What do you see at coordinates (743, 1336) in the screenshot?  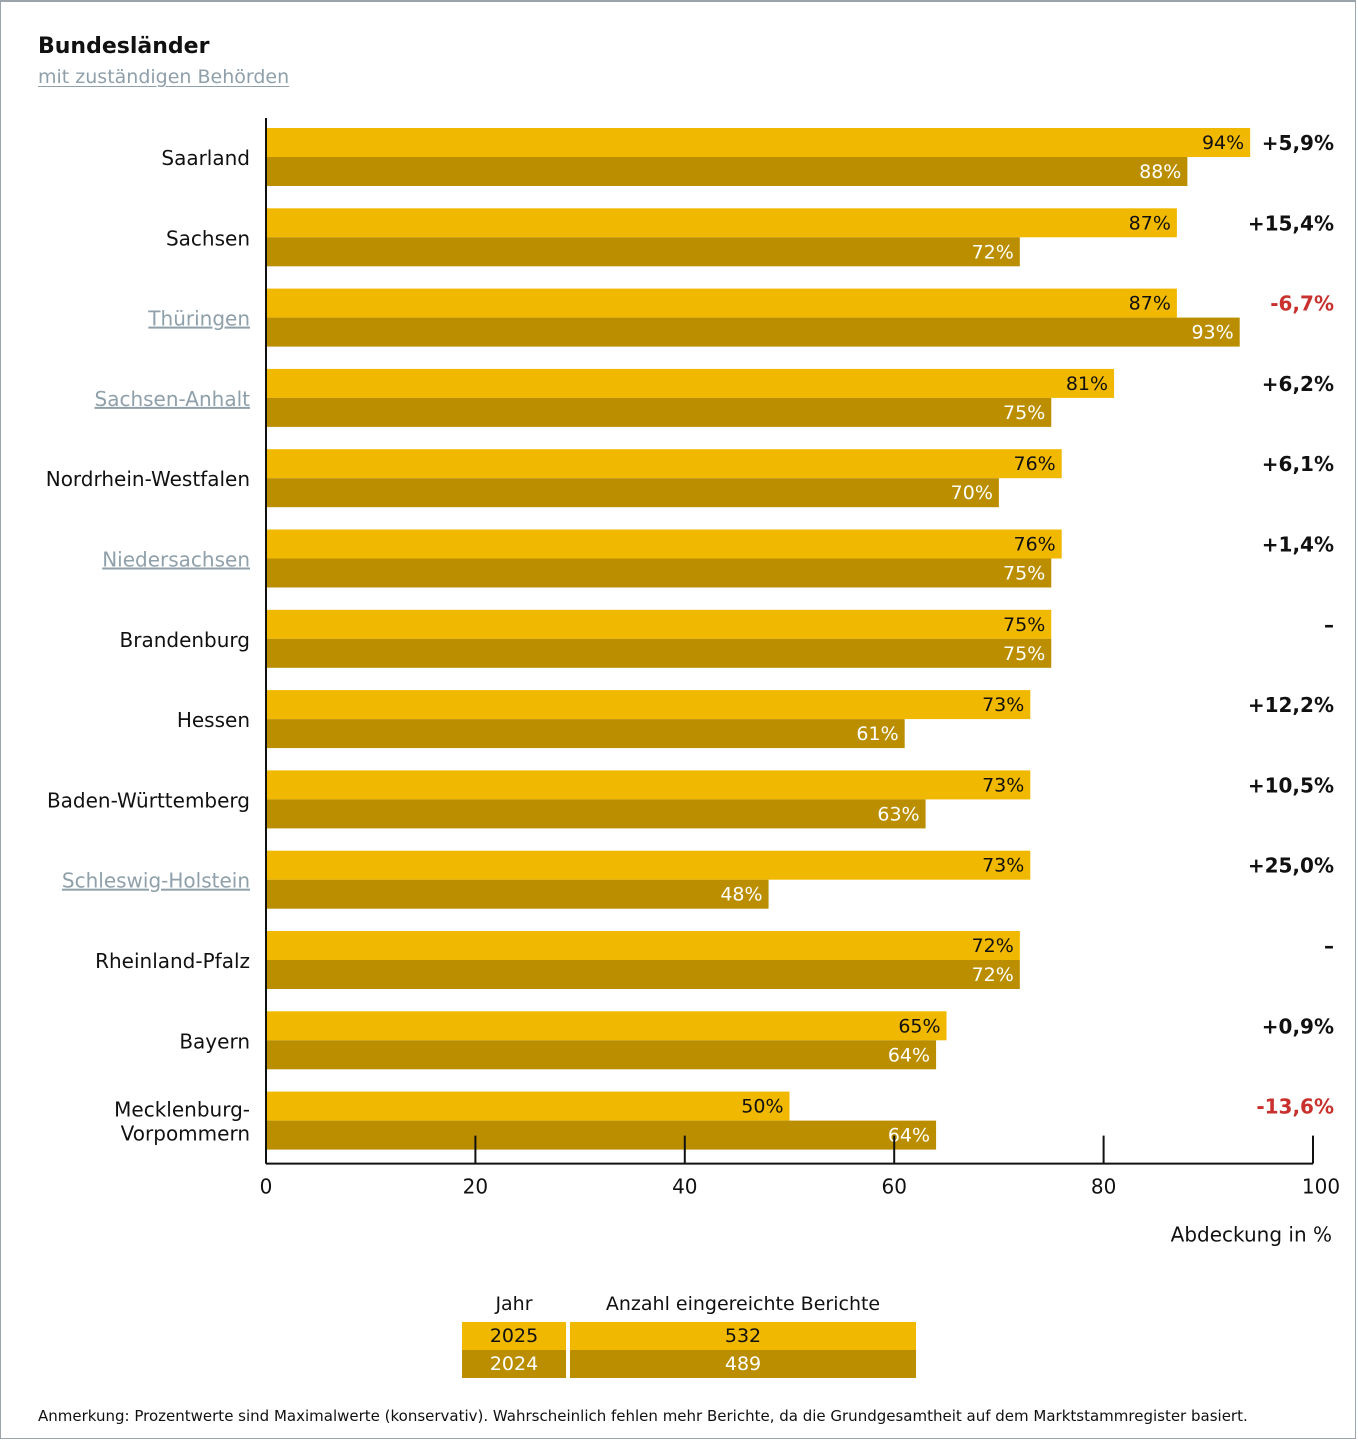 I see `legend-reports-2025: 532` at bounding box center [743, 1336].